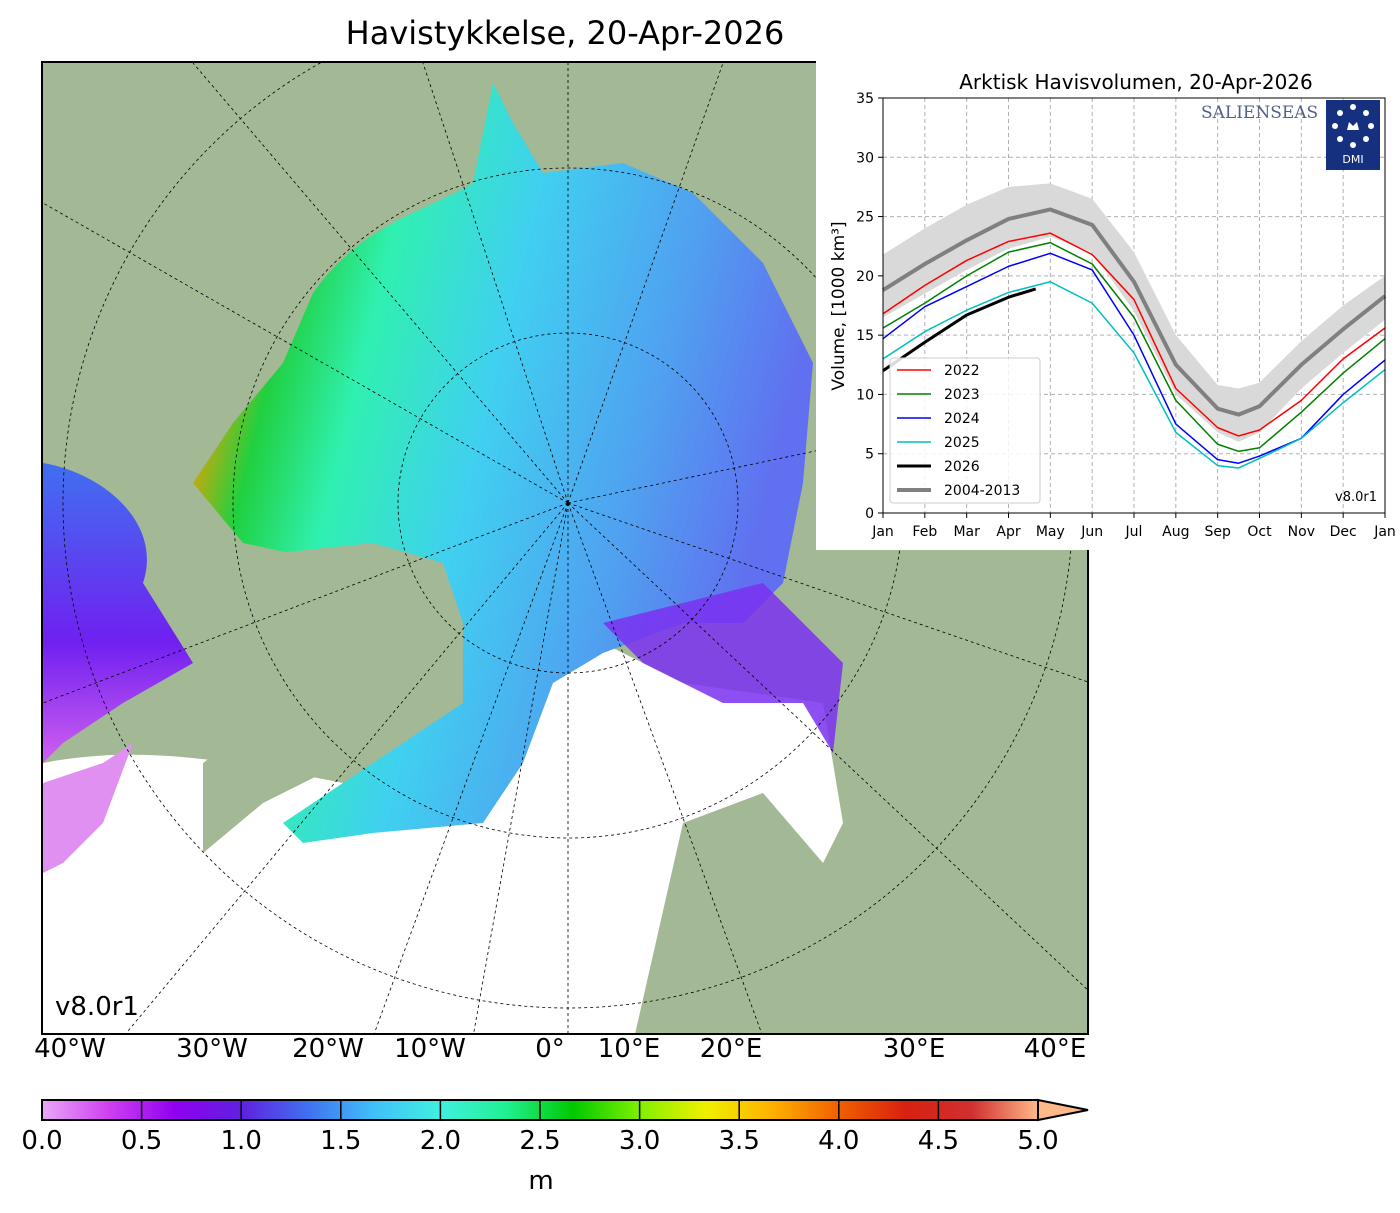 This screenshot has height=1213, width=1400. Describe the element at coordinates (241, 1141) in the screenshot. I see `colorbar-tick-label: 1.0` at that location.